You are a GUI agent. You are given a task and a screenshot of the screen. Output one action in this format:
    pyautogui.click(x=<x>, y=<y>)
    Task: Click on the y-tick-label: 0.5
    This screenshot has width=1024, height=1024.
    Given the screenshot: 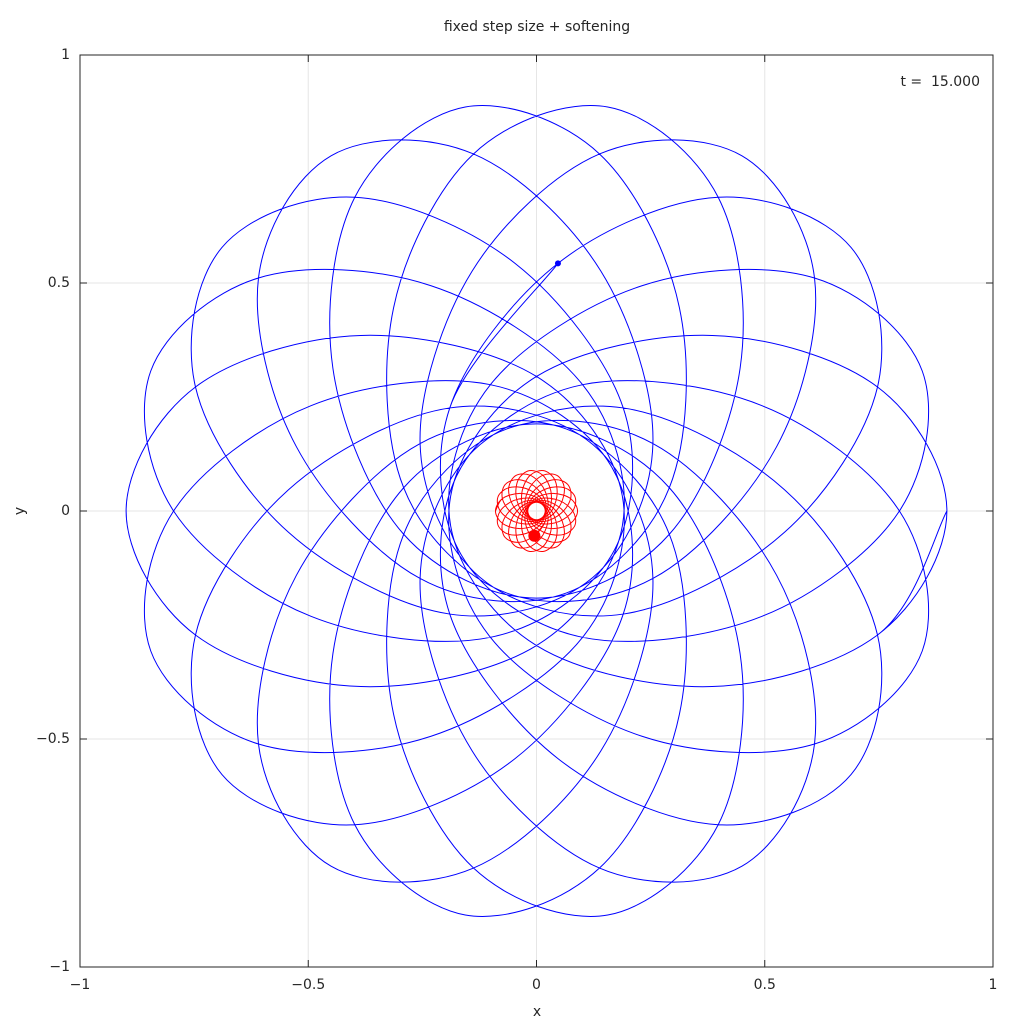 What is the action you would take?
    pyautogui.click(x=59, y=283)
    